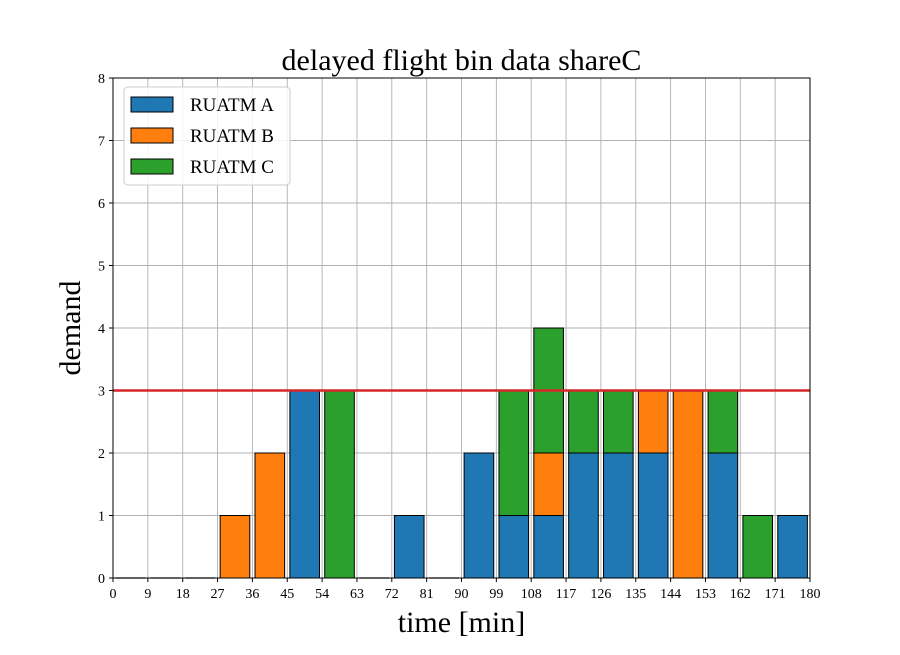 This screenshot has height=655, width=900. Describe the element at coordinates (740, 594) in the screenshot. I see `x-tick-label: 162` at that location.